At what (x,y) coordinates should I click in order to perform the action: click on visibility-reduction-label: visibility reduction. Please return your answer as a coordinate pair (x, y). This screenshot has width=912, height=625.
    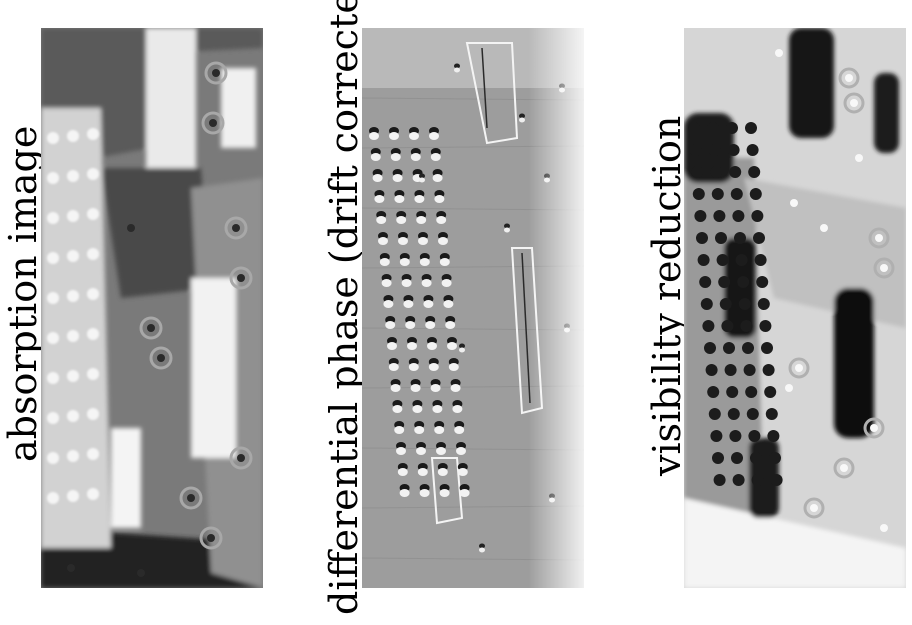
    Looking at the image, I should click on (667, 295).